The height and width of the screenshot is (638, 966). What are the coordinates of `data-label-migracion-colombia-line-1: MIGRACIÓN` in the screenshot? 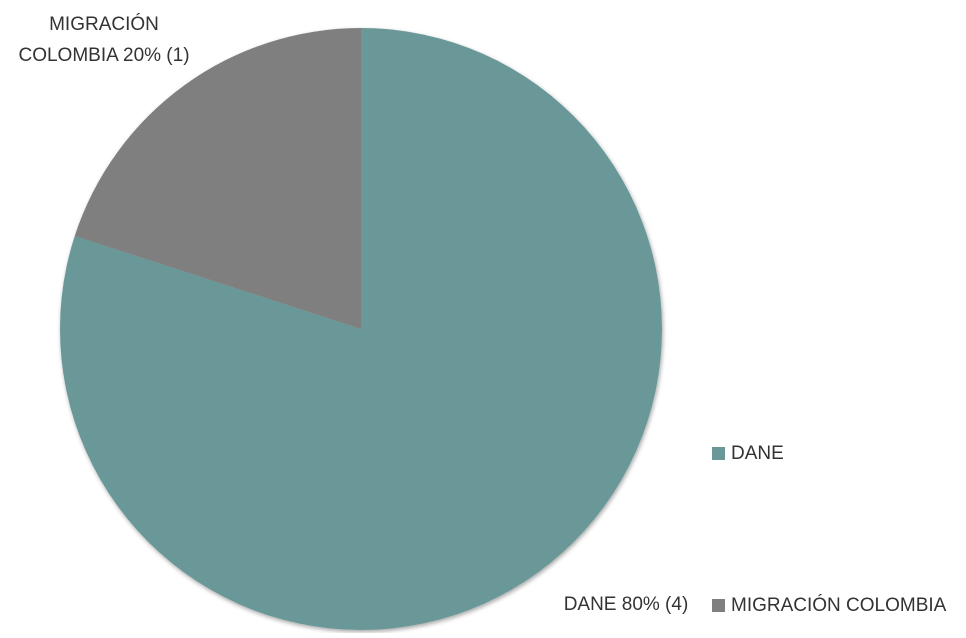 It's located at (104, 24).